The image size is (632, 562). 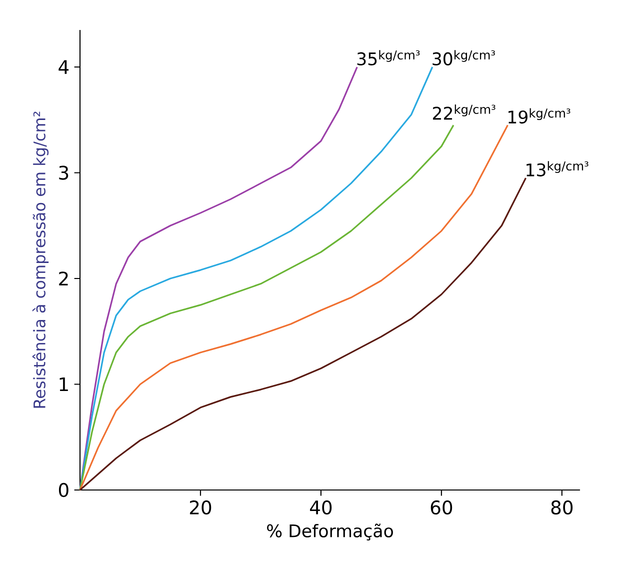 I want to click on y-axis-title: Resistência à compressão em kg/cm², so click(x=40, y=260).